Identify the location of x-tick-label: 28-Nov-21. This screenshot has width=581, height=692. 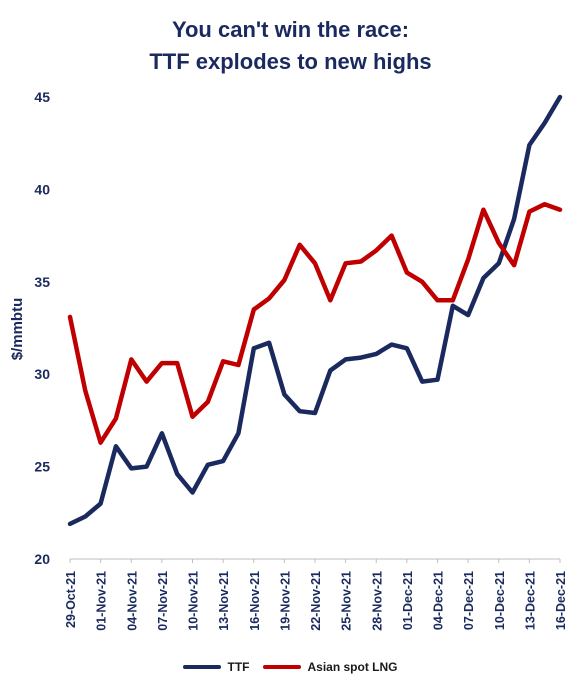
(377, 601).